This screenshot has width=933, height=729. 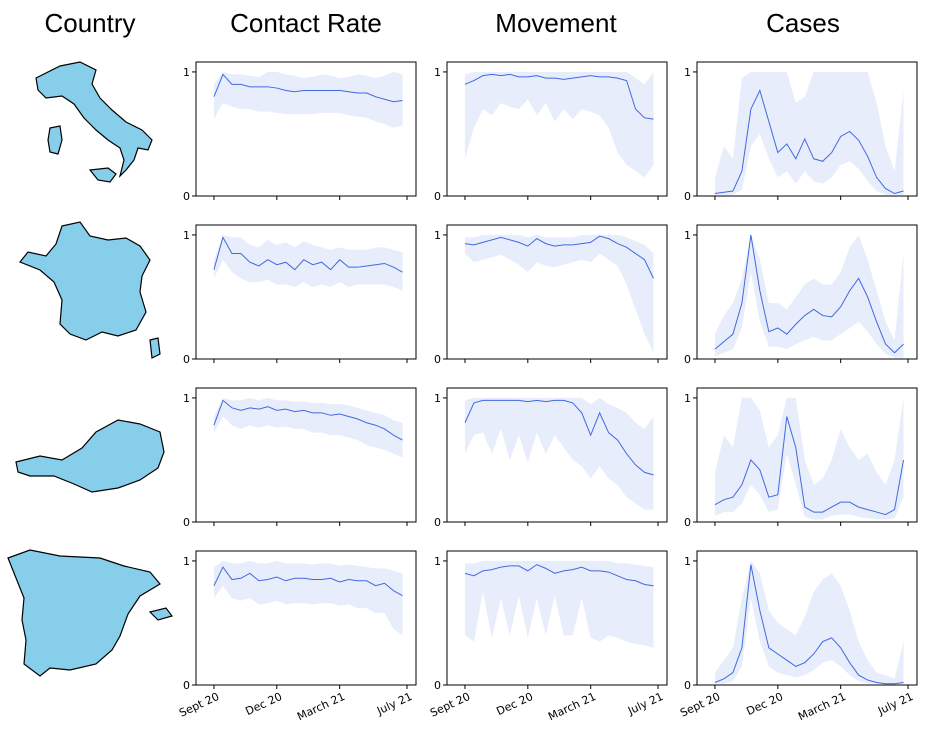 I want to click on map-france, so click(x=90, y=290).